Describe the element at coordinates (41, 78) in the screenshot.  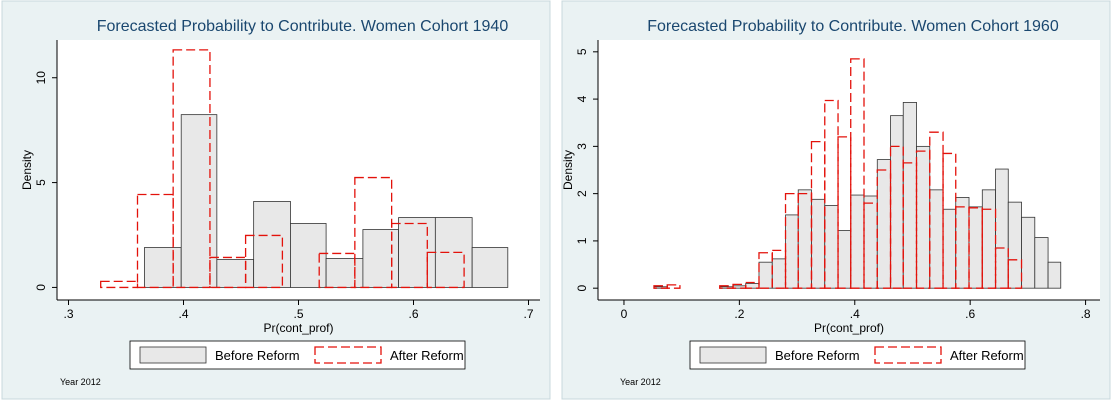
I see `y-tick-label: 10` at that location.